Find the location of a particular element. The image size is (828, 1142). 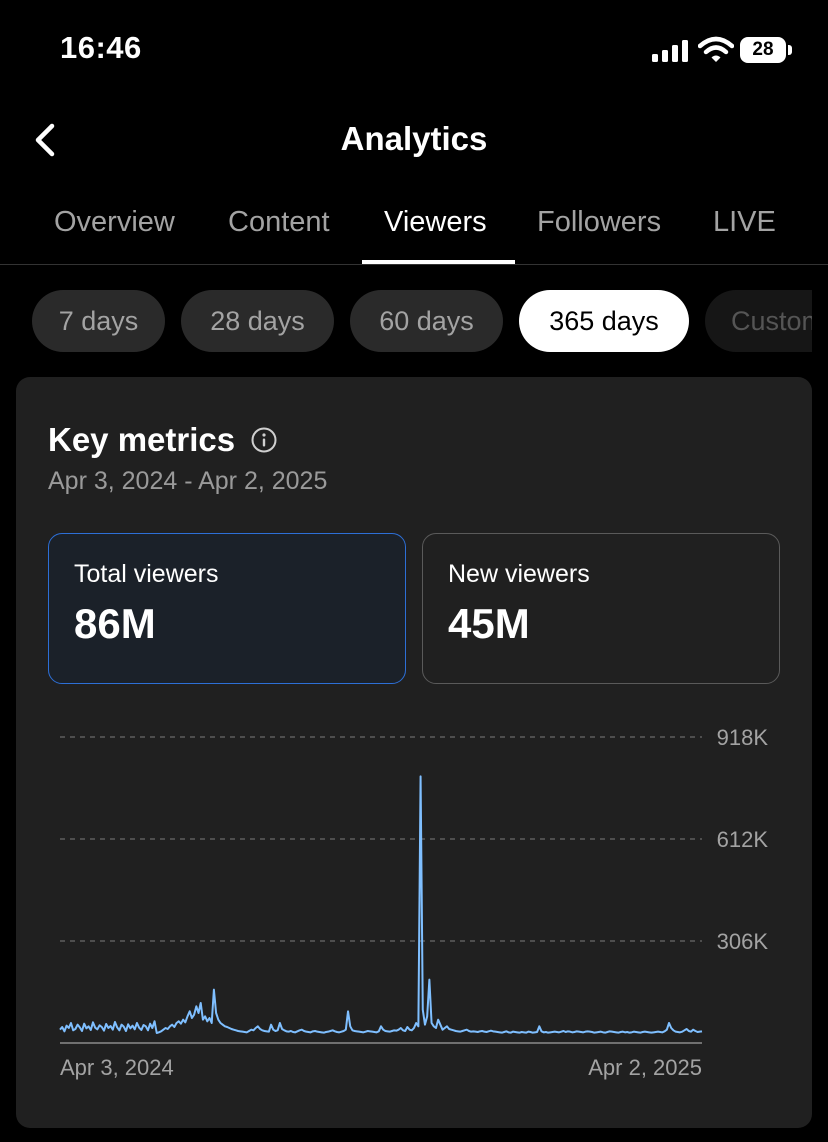

page-title: Analytics is located at coordinates (414, 138).